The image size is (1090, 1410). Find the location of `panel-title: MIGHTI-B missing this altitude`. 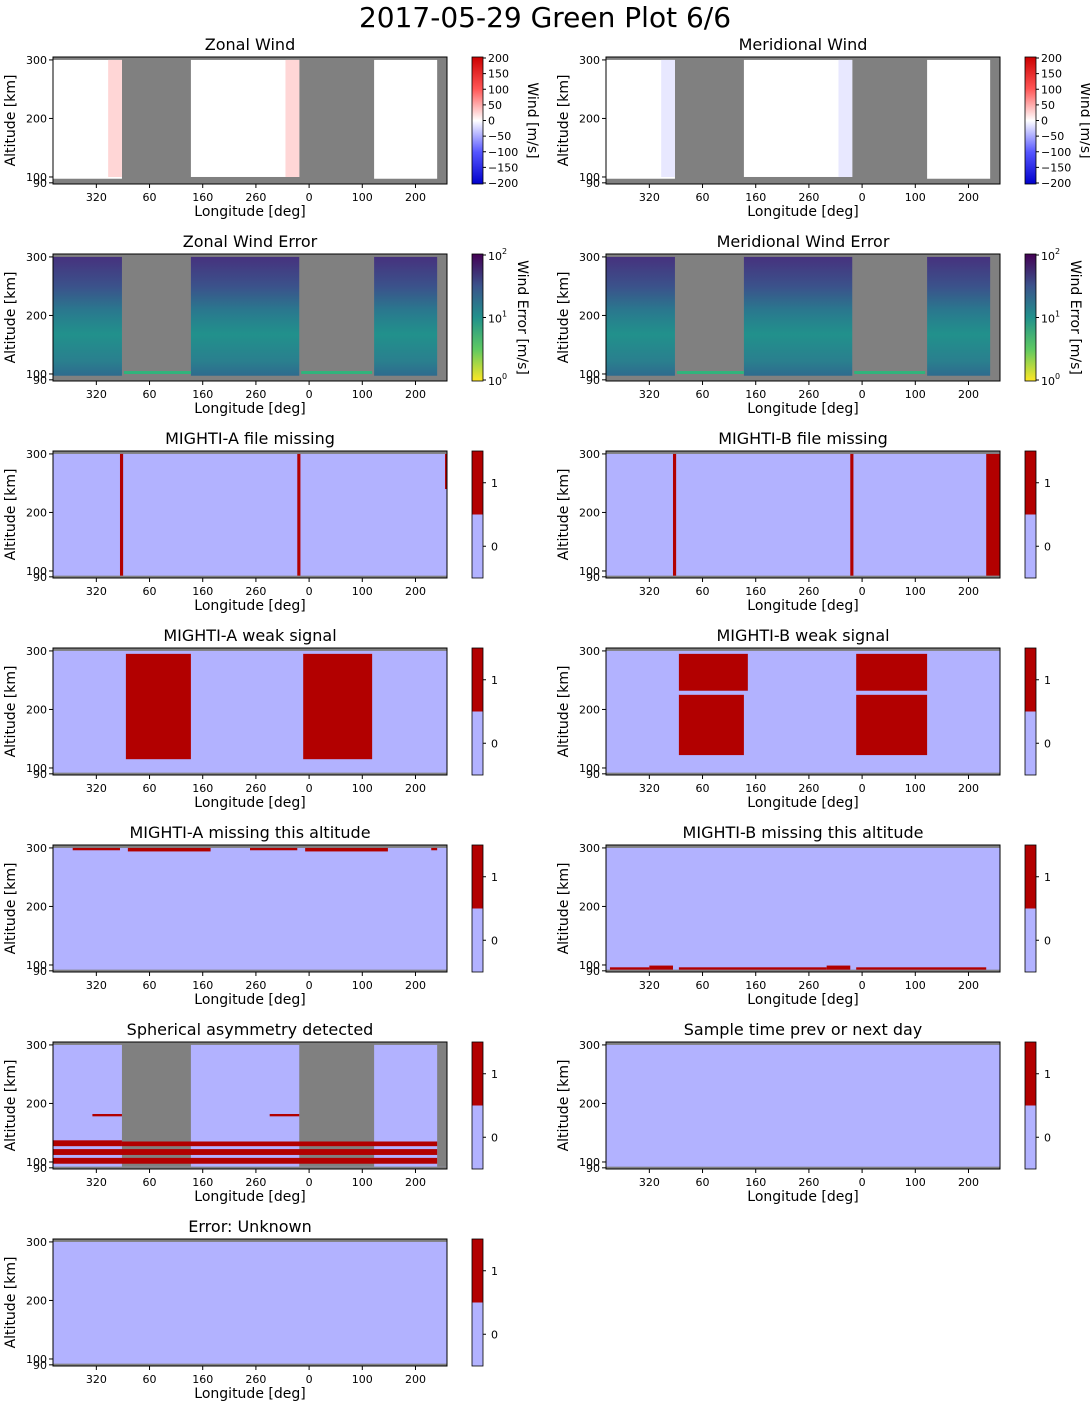

panel-title: MIGHTI-B missing this altitude is located at coordinates (803, 832).